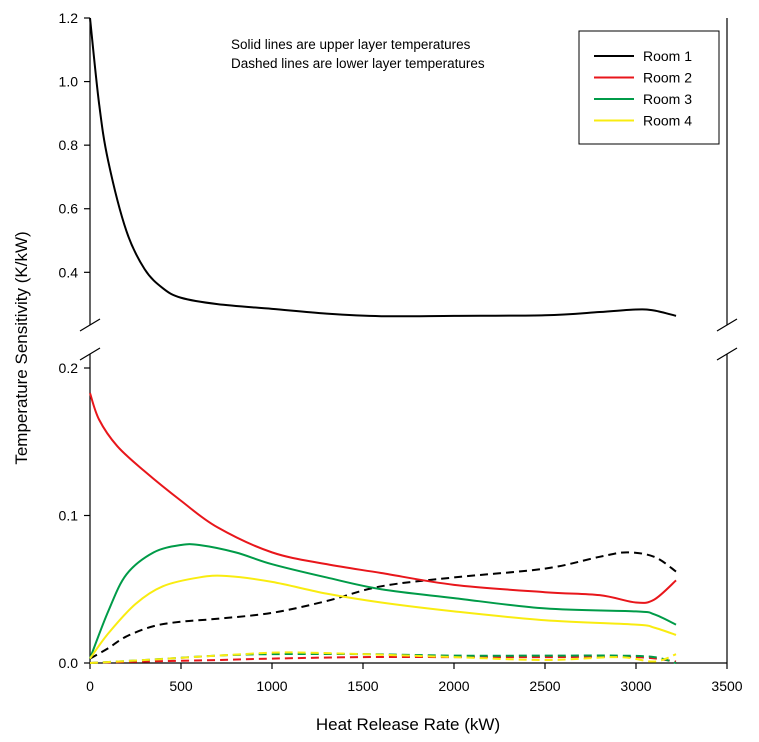  I want to click on series-line-room-3-upper, so click(383, 601).